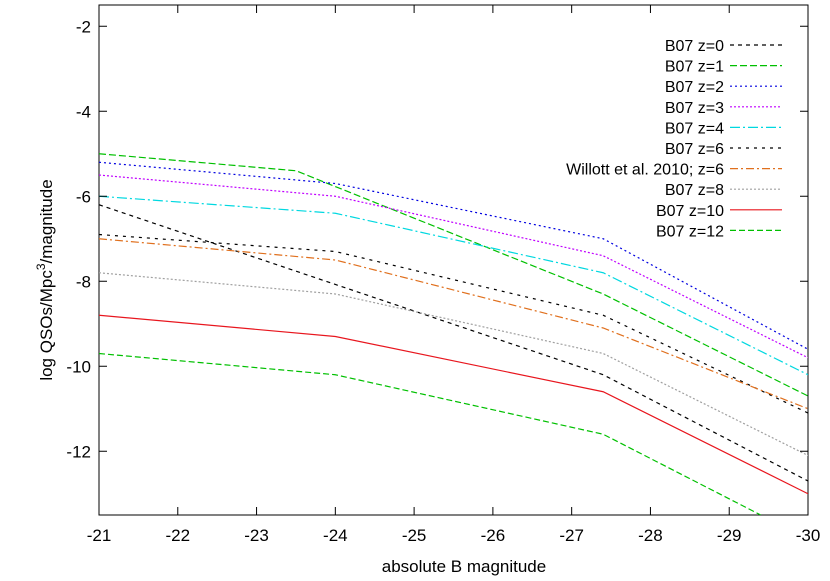 The image size is (830, 581). Describe the element at coordinates (335, 535) in the screenshot. I see `x-tick-label: -24` at that location.